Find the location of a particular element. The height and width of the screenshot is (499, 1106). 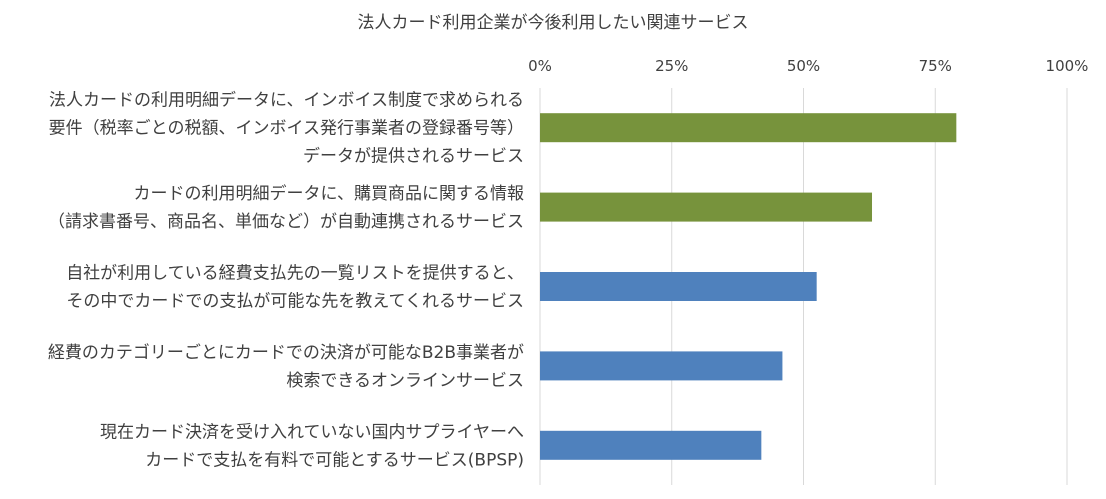

category-label-line: 現在カード決済を受け入れていない国内サプライヤーへ is located at coordinates (312, 432).